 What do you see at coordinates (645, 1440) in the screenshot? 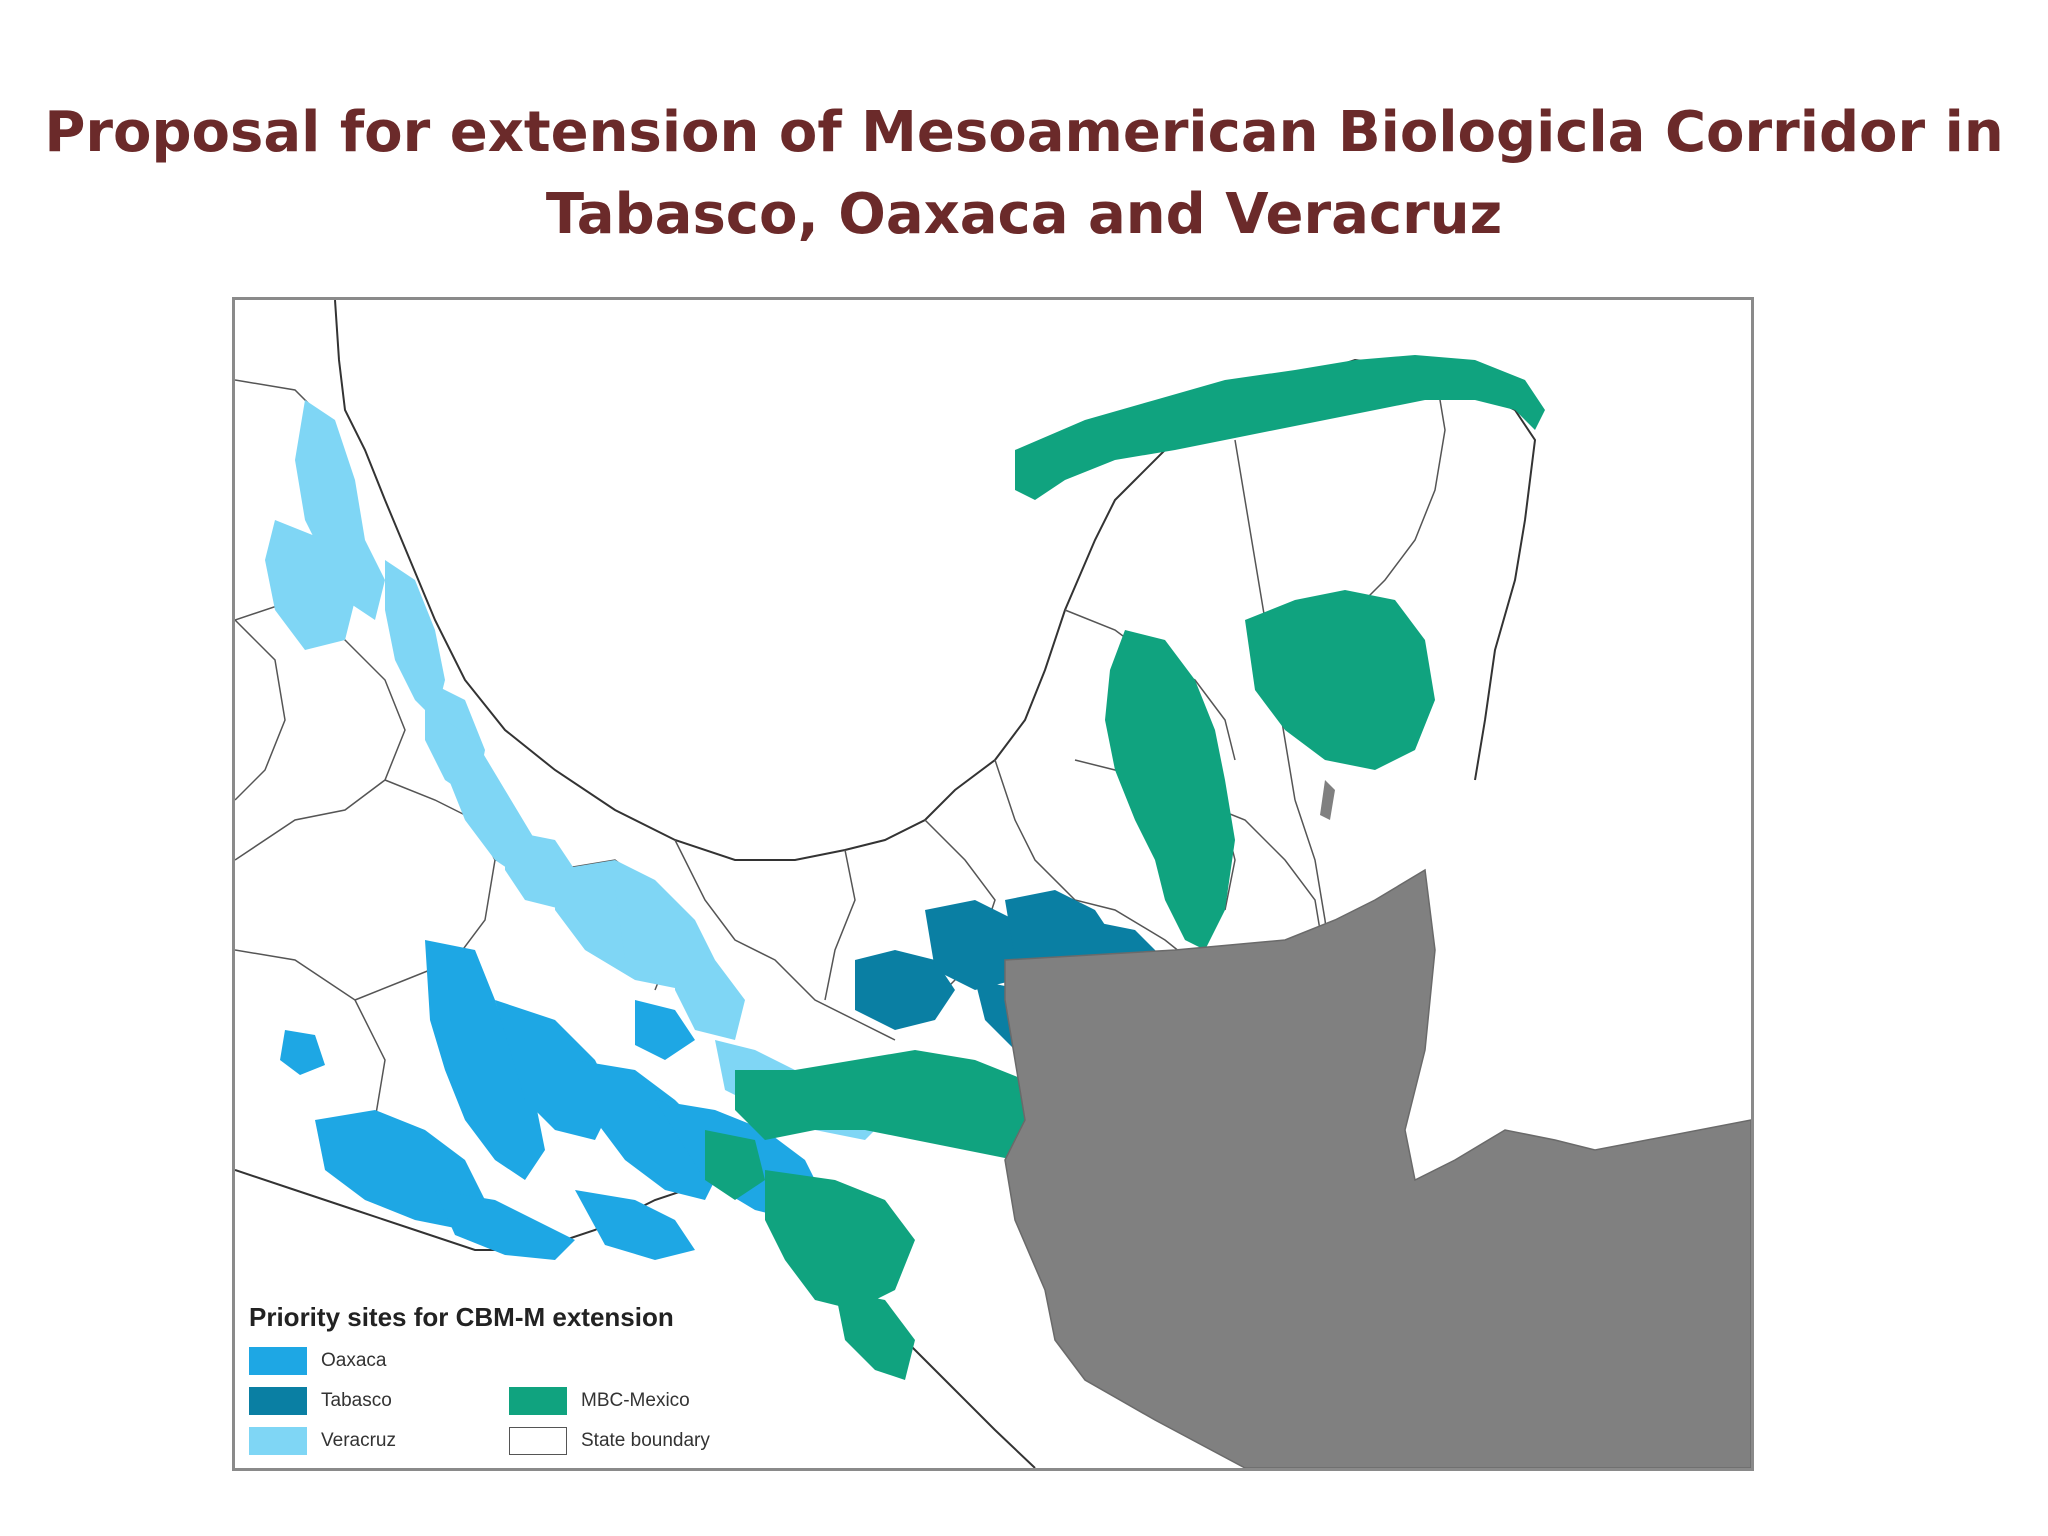
I see `legend-label-state-boundary: State boundary` at bounding box center [645, 1440].